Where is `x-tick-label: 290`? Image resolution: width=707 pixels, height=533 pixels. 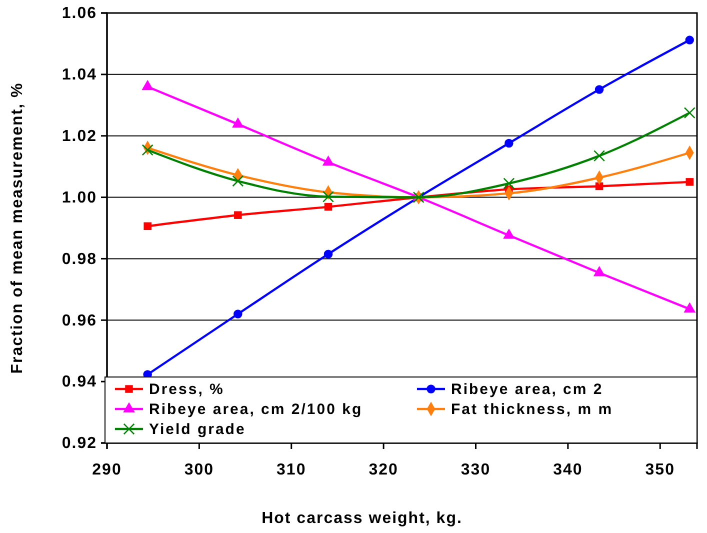
x-tick-label: 290 is located at coordinates (107, 469).